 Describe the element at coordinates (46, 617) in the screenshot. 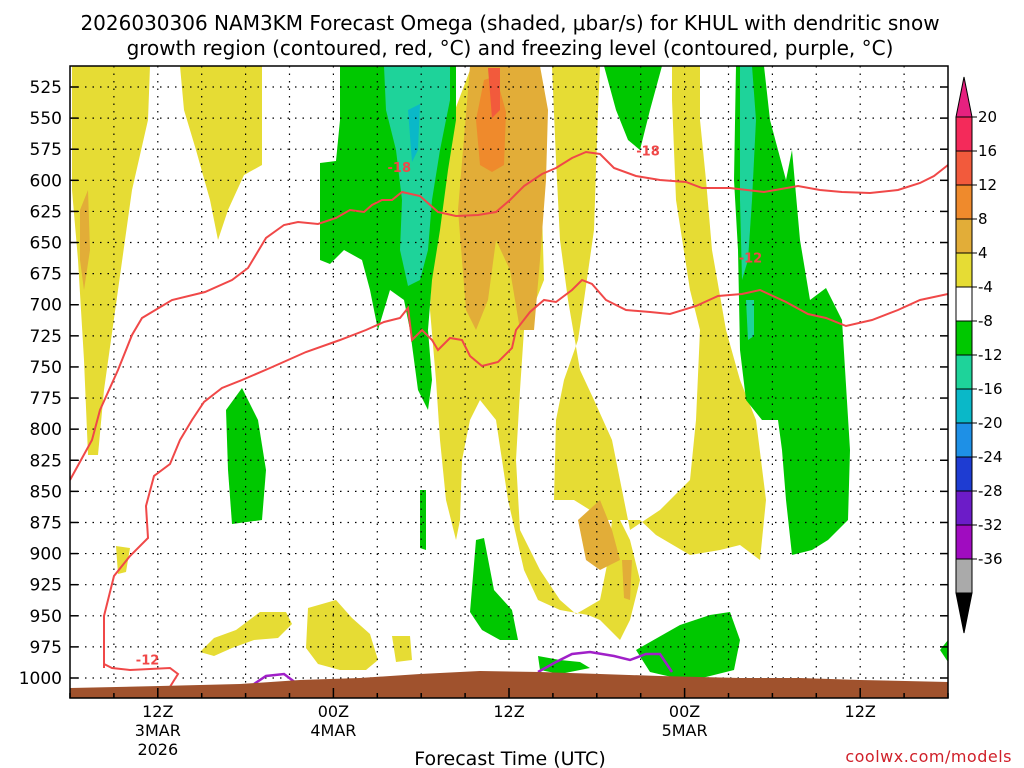

I see `y-tick-label: 950` at that location.